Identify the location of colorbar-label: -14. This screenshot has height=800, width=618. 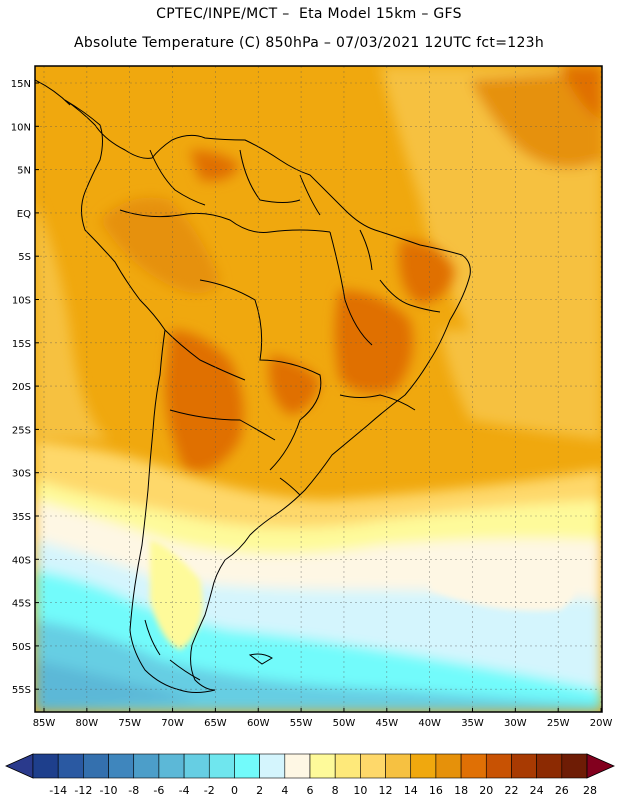
(58, 790).